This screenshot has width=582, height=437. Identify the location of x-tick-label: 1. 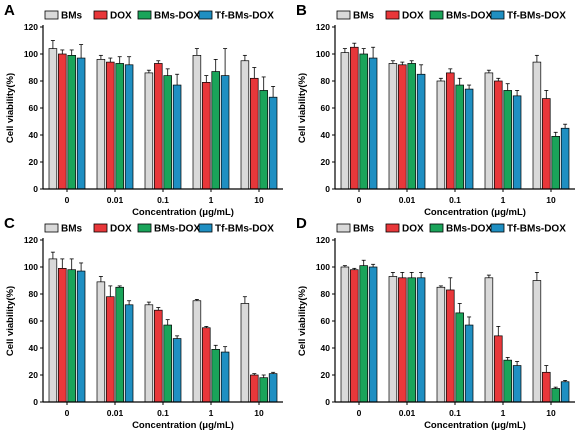
(211, 413).